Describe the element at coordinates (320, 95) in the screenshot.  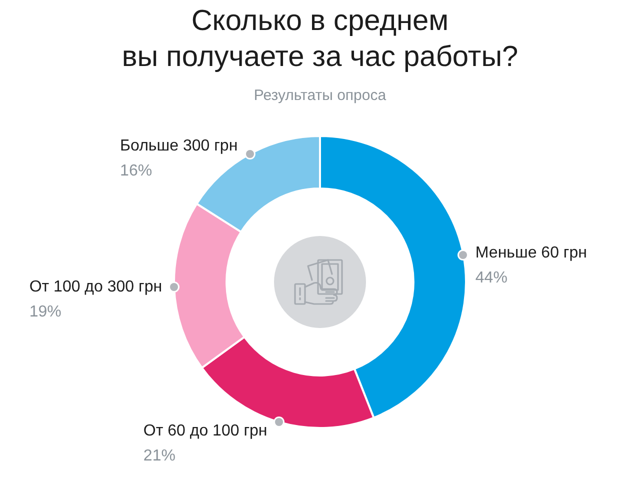
I see `chart-subtitle: Результаты опроса` at that location.